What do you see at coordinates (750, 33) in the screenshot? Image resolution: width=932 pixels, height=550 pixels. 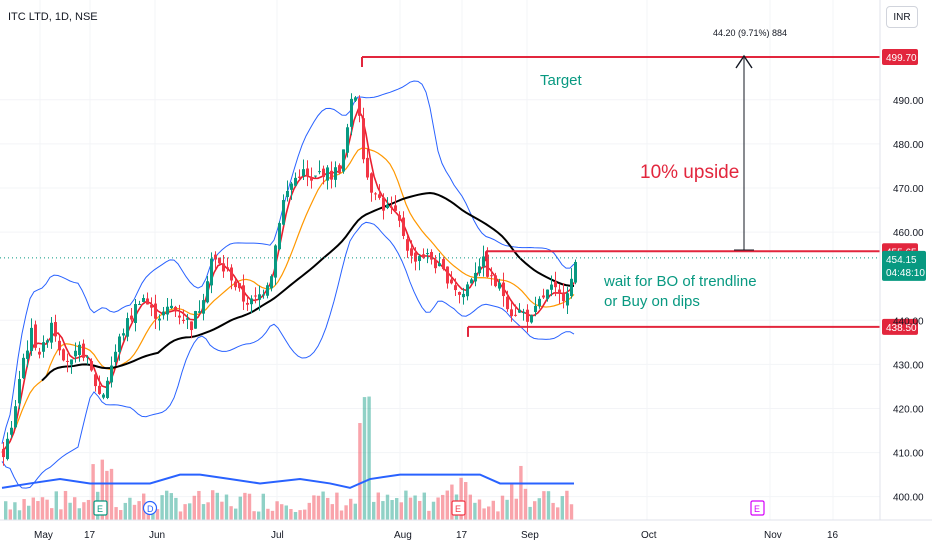 I see `measure-label: 44.20 (9.71%) 884` at bounding box center [750, 33].